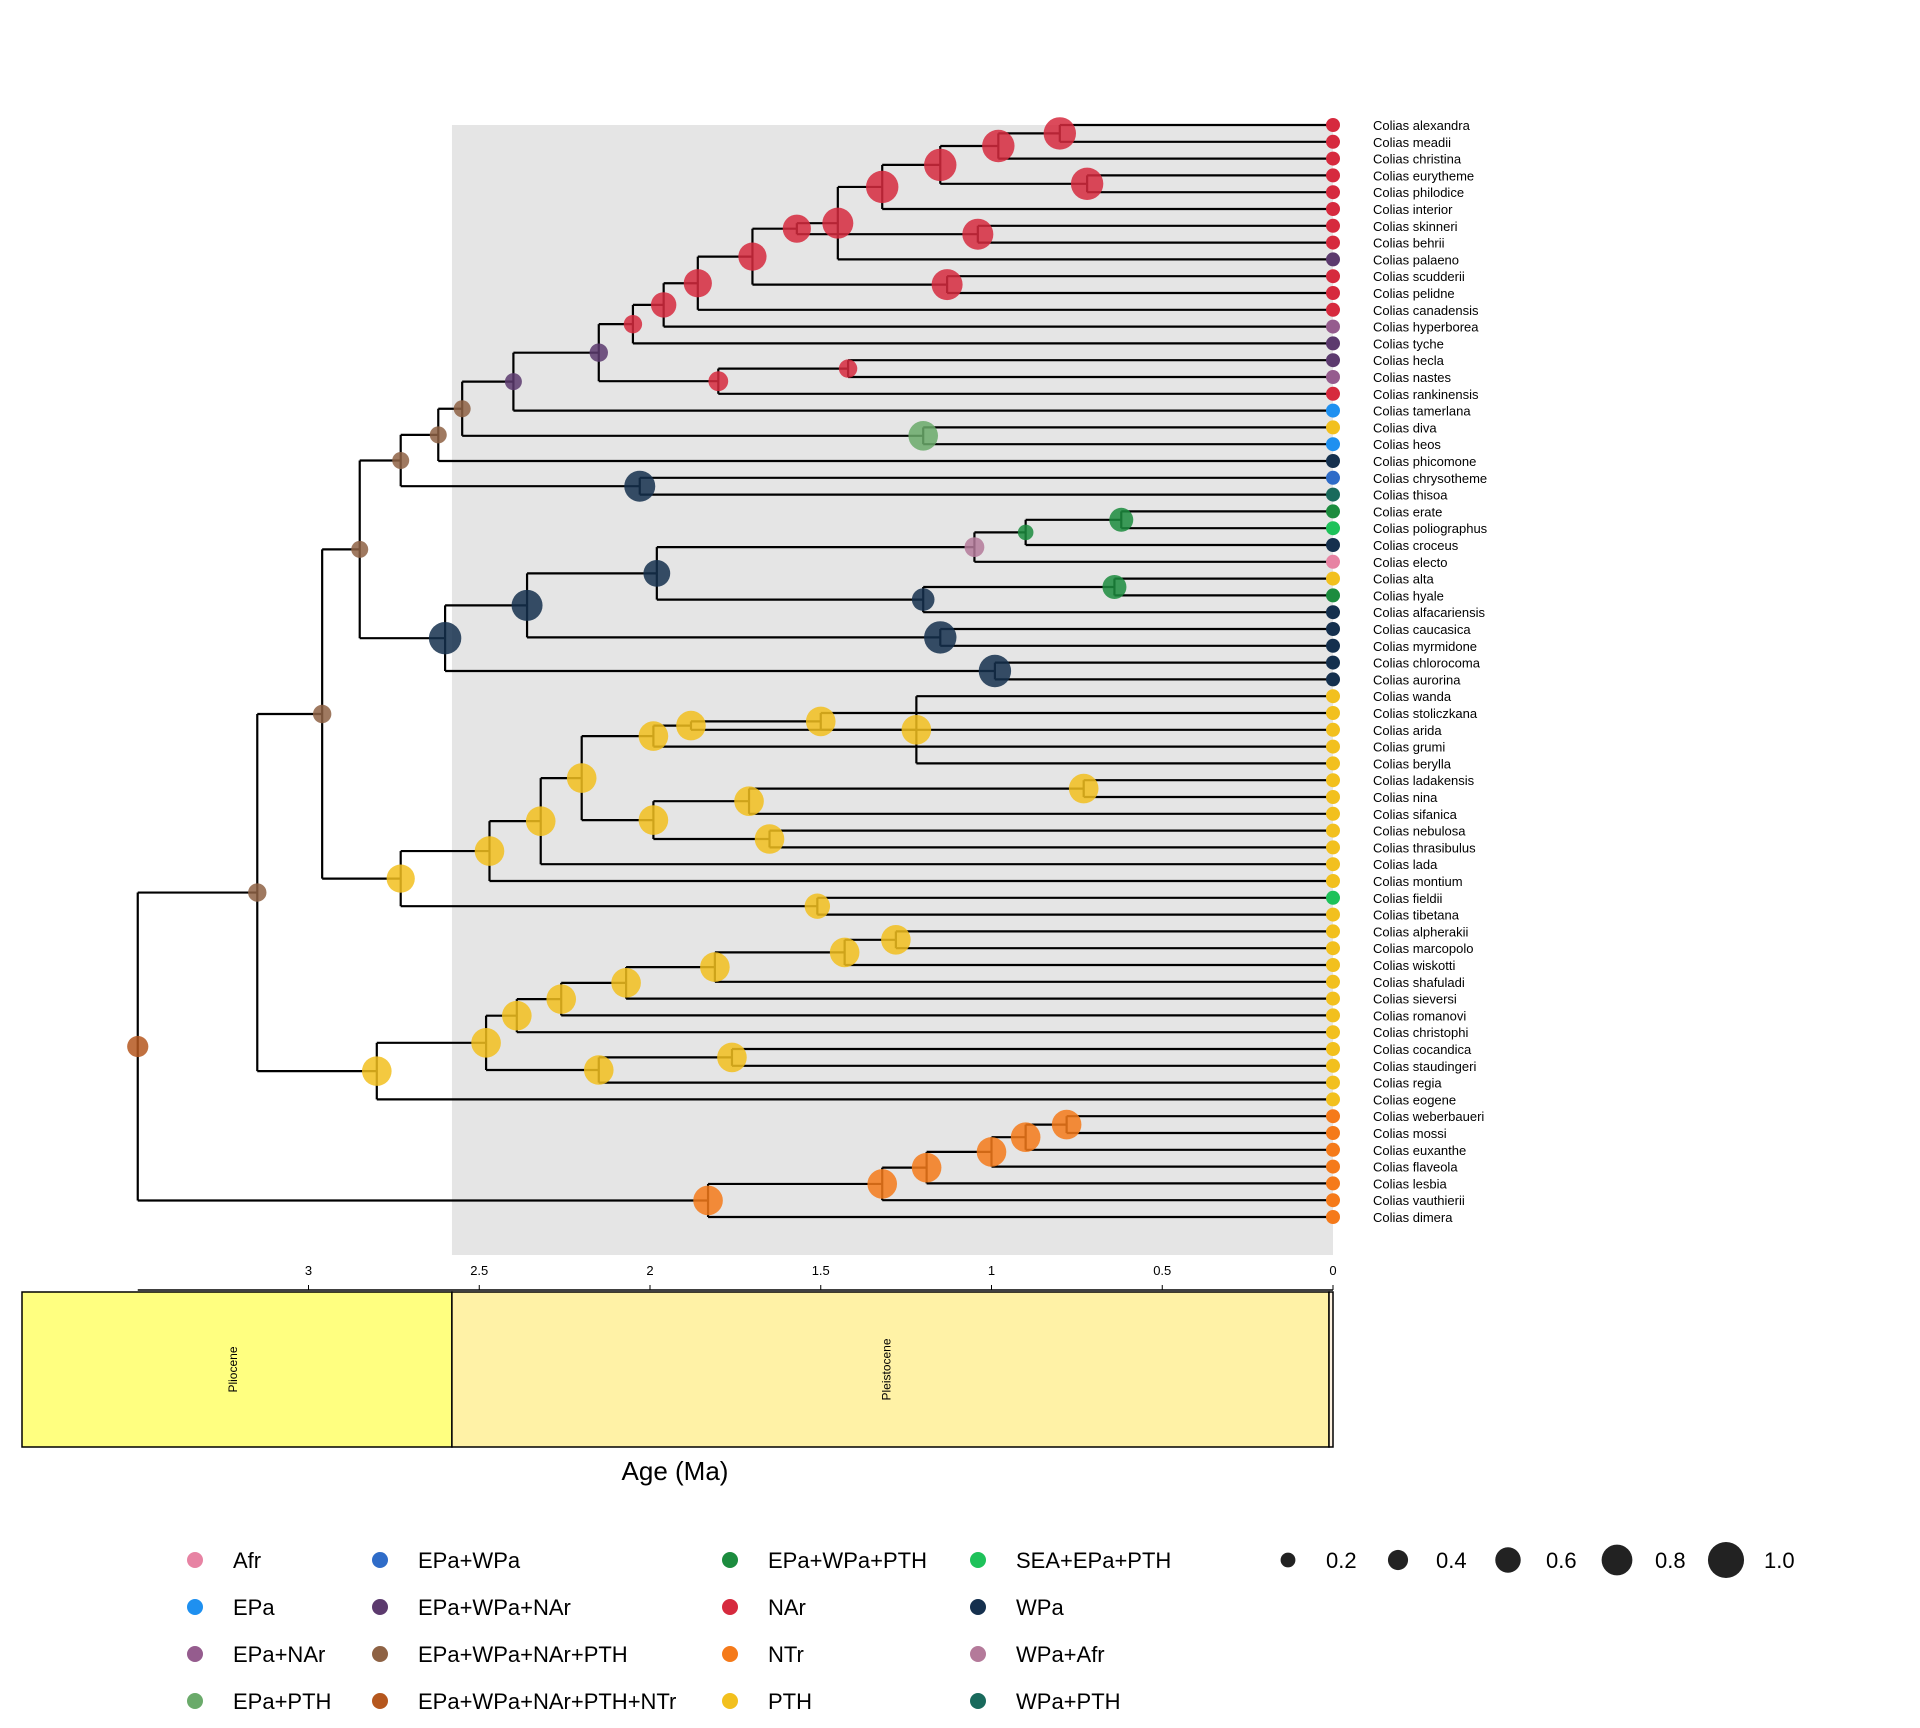  I want to click on tip-label: Colias lada, so click(1405, 864).